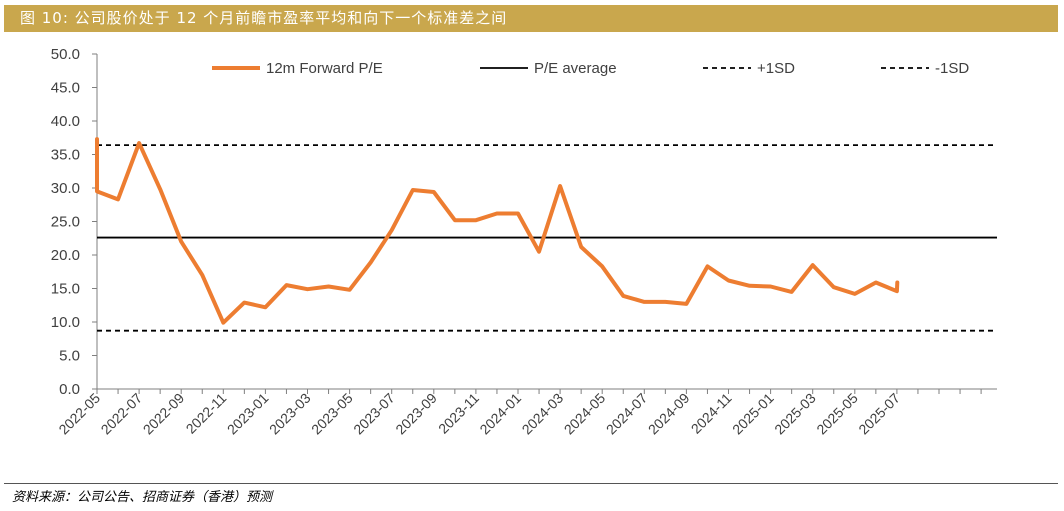 The width and height of the screenshot is (1064, 511). I want to click on x-tick-label: 2025-01, so click(753, 414).